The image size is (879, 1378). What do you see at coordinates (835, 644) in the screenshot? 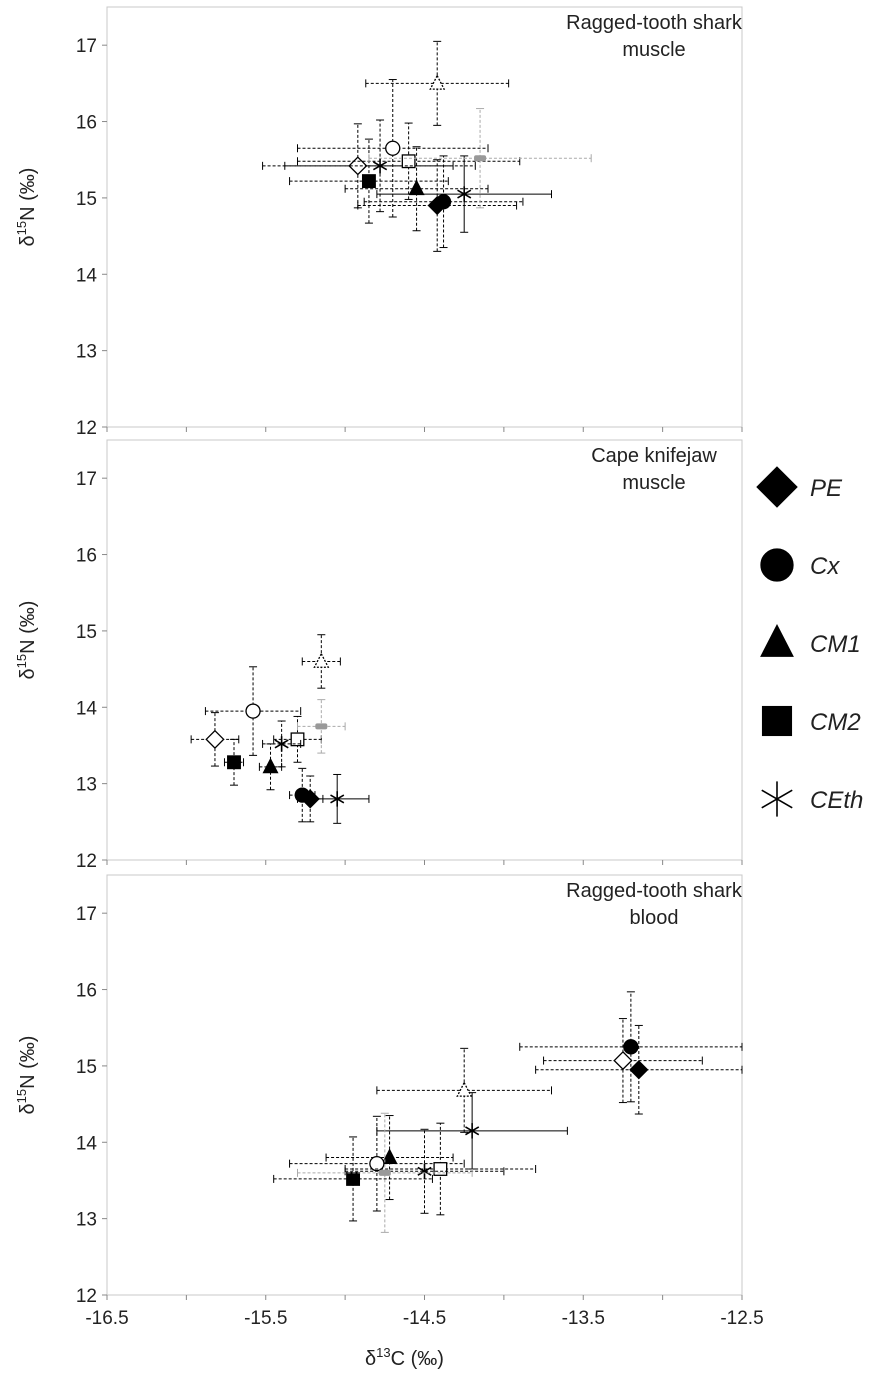
I see `legend-label: CM1` at bounding box center [835, 644].